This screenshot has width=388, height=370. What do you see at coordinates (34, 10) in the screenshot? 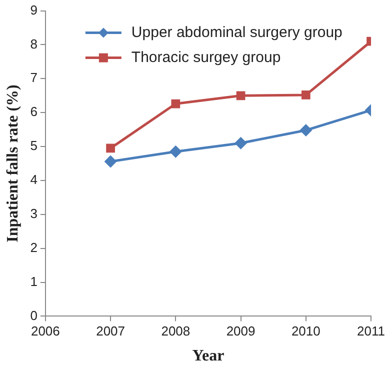
I see `y-tick-label: 9` at bounding box center [34, 10].